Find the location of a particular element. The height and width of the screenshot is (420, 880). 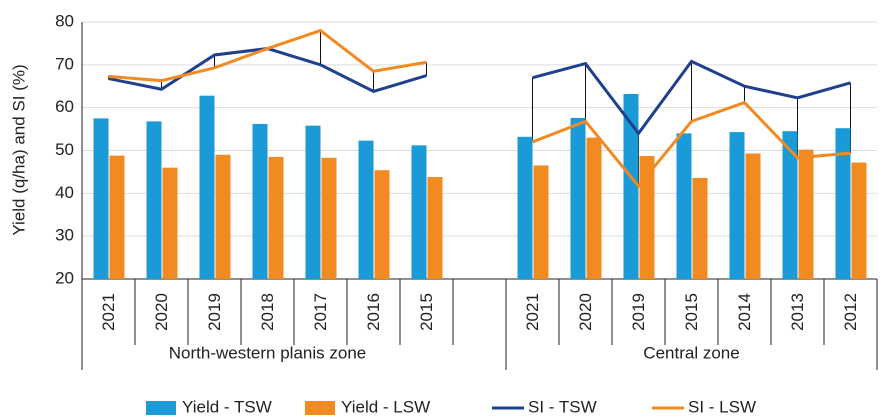

y-tick-label: 50 is located at coordinates (64, 149).